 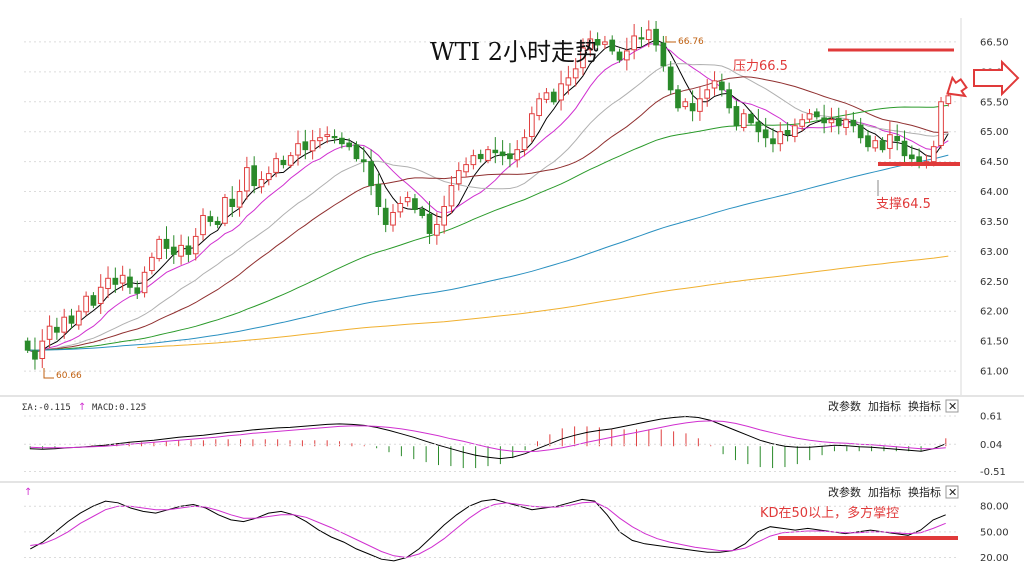 I want to click on price-tick-label: 64.00, so click(x=994, y=192).